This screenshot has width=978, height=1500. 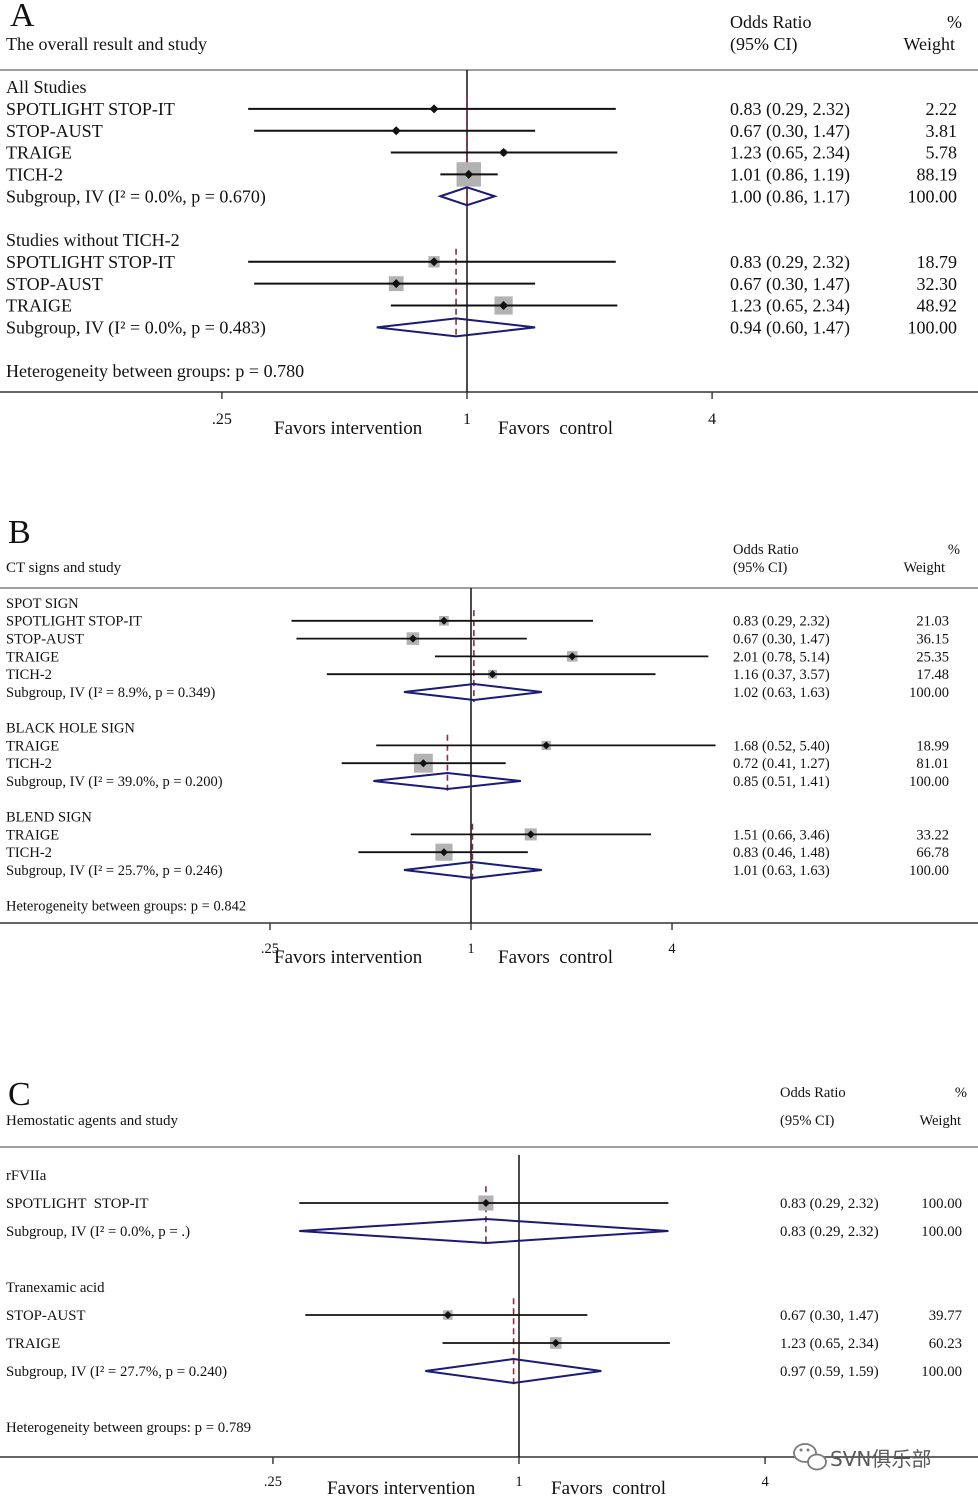 What do you see at coordinates (55, 1288) in the screenshot?
I see `group-label: Tranexamic acid` at bounding box center [55, 1288].